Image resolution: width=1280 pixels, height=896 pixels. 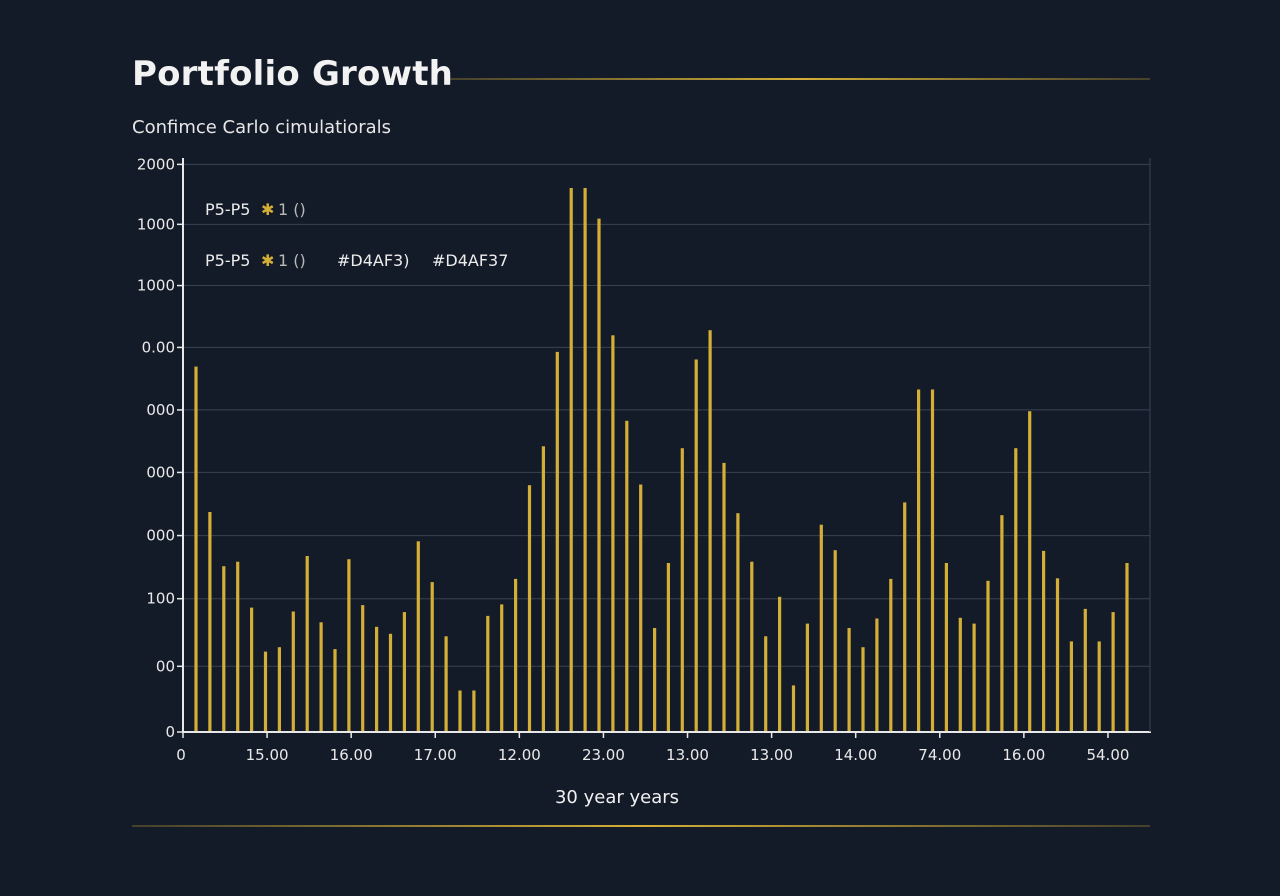 I want to click on x-axis-label: 30 year years, so click(x=617, y=797).